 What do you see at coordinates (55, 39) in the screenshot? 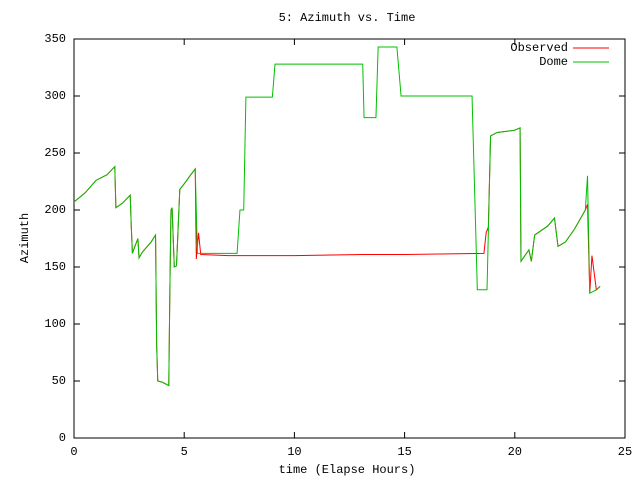
I see `y-tick-label: 350` at bounding box center [55, 39].